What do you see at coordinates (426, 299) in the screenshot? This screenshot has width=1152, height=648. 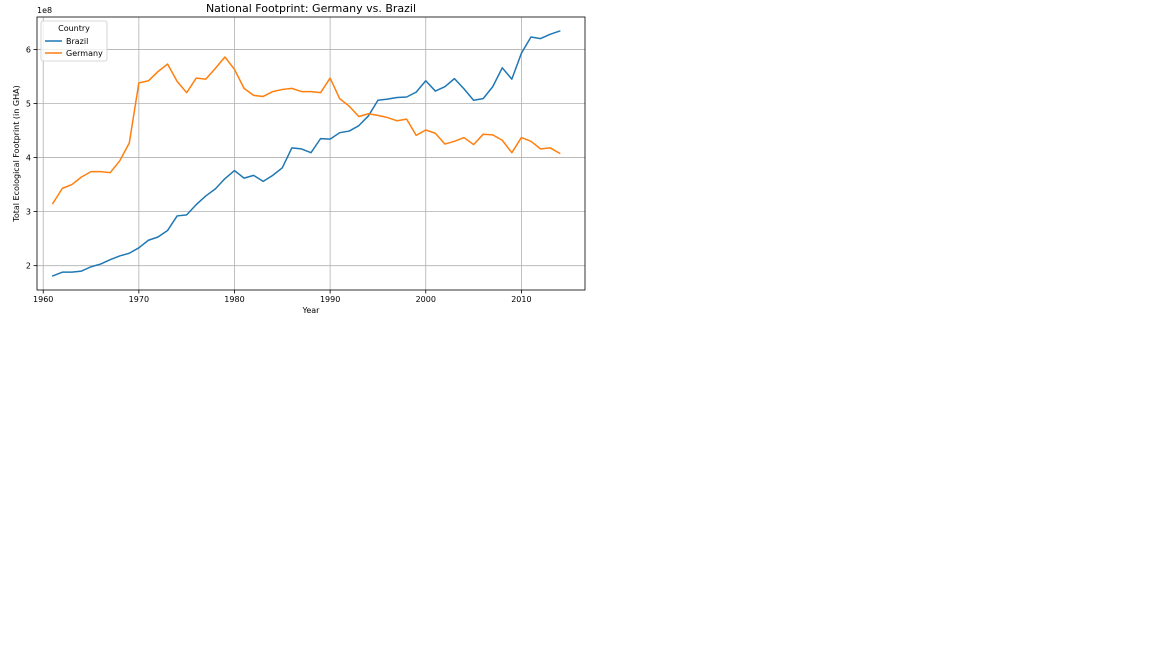 I see `x-tick-label: 2000` at bounding box center [426, 299].